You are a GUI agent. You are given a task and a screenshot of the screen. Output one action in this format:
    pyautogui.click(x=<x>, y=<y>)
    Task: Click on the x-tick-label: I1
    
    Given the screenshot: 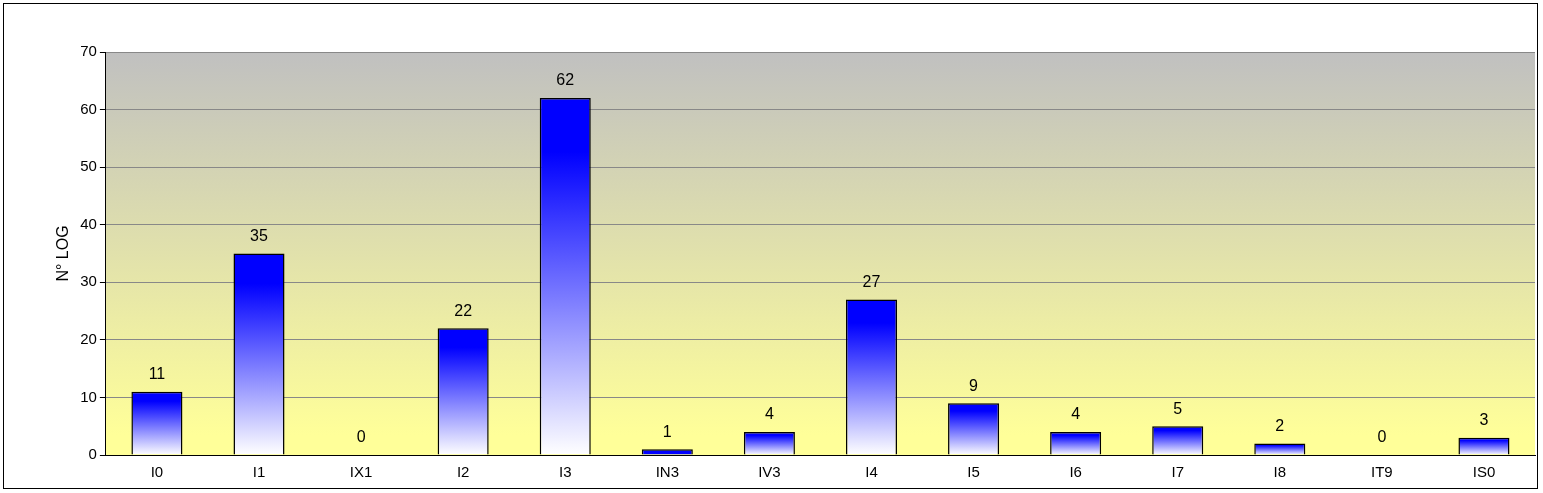 What is the action you would take?
    pyautogui.click(x=259, y=472)
    